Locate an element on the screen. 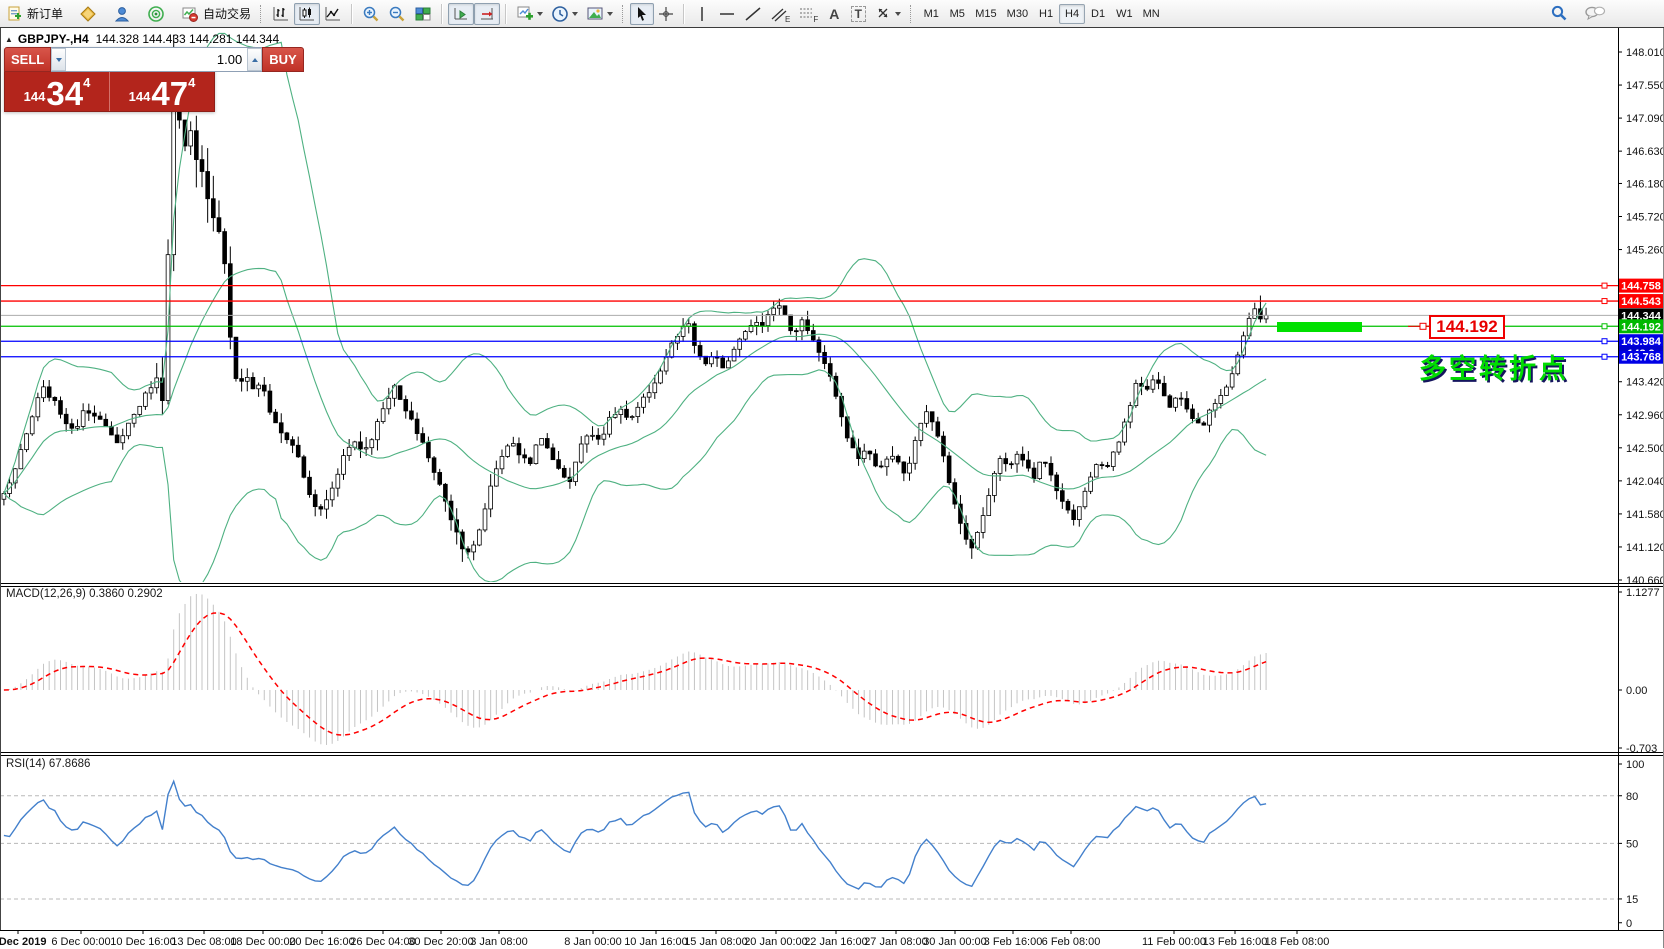 This screenshot has width=1664, height=949. new-chart-icon is located at coordinates (525, 13).